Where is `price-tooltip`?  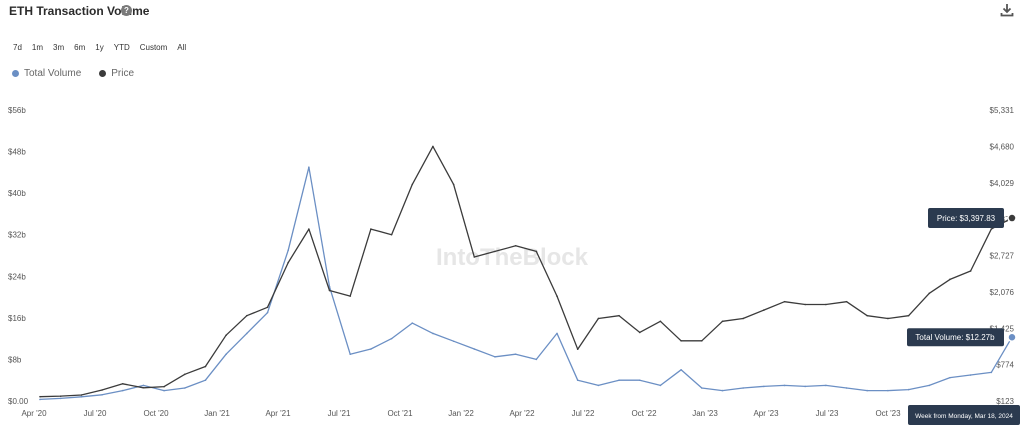 price-tooltip is located at coordinates (966, 218).